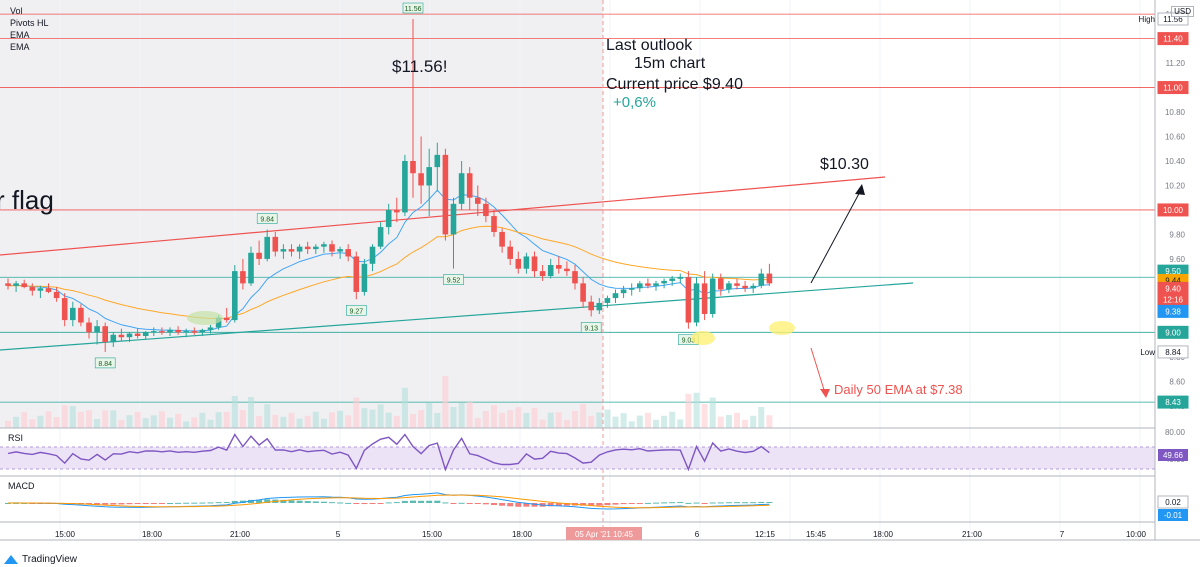 The width and height of the screenshot is (1200, 567). I want to click on tradingview-logo: TradingView, so click(40, 559).